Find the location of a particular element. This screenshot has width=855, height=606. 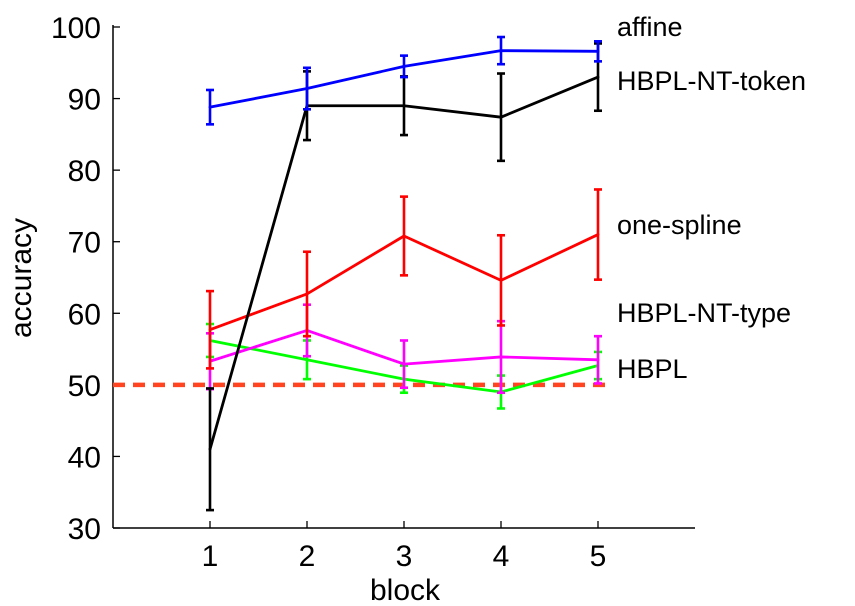

y-tick-label: 90 is located at coordinates (84, 100).